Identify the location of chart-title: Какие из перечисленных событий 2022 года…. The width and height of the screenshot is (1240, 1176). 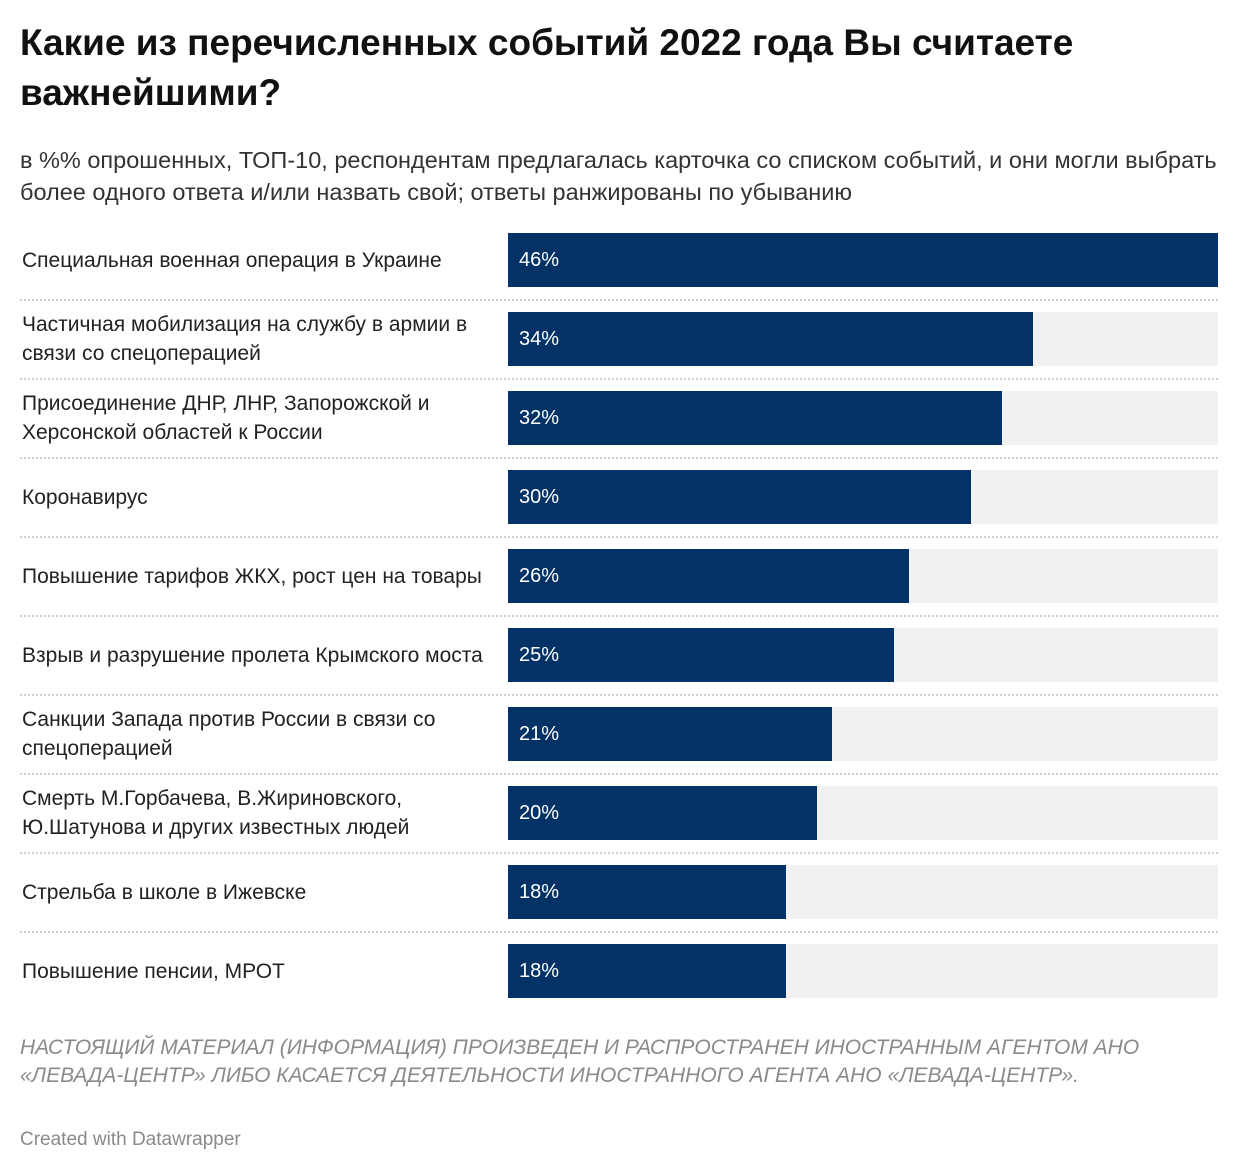
(547, 67).